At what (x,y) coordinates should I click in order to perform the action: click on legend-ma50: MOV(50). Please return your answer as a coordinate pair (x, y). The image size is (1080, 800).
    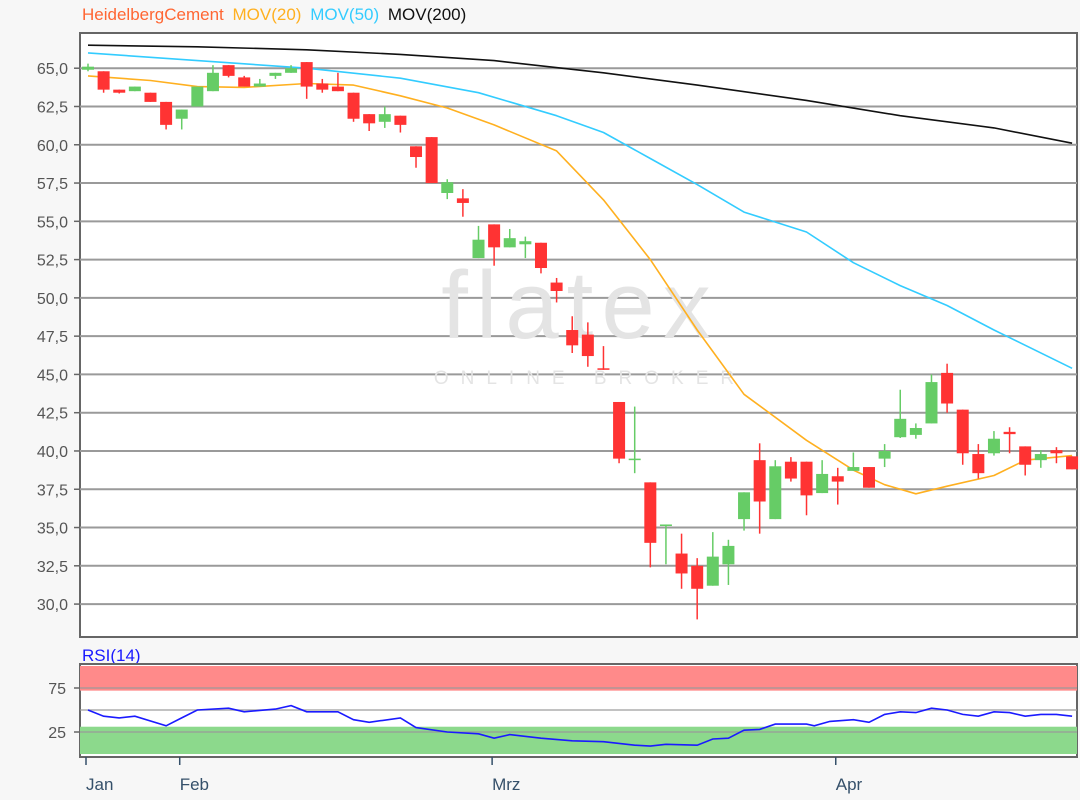
    Looking at the image, I should click on (344, 14).